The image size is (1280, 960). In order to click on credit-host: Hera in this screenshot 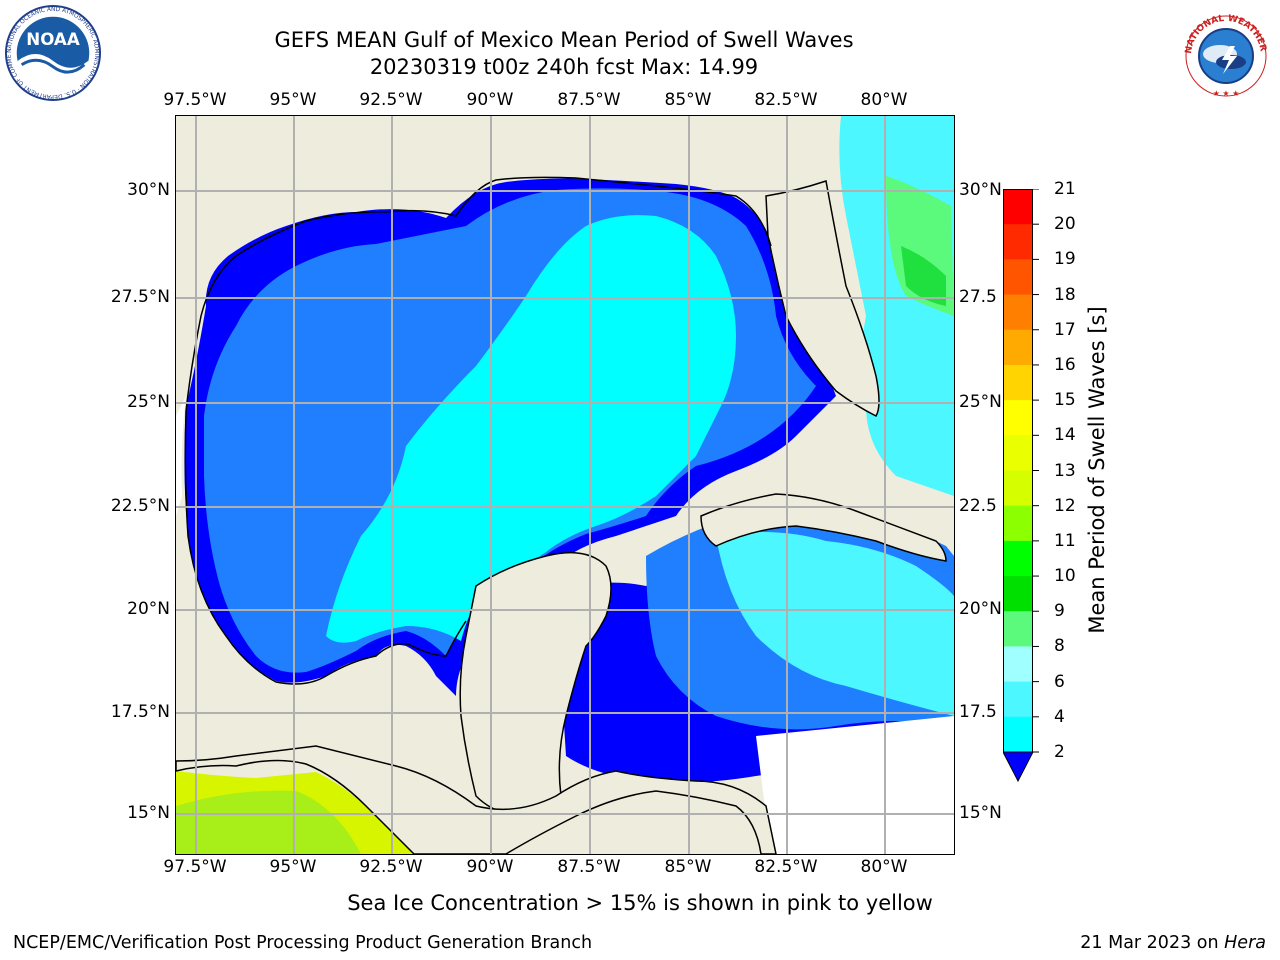, I will do `click(1245, 943)`.